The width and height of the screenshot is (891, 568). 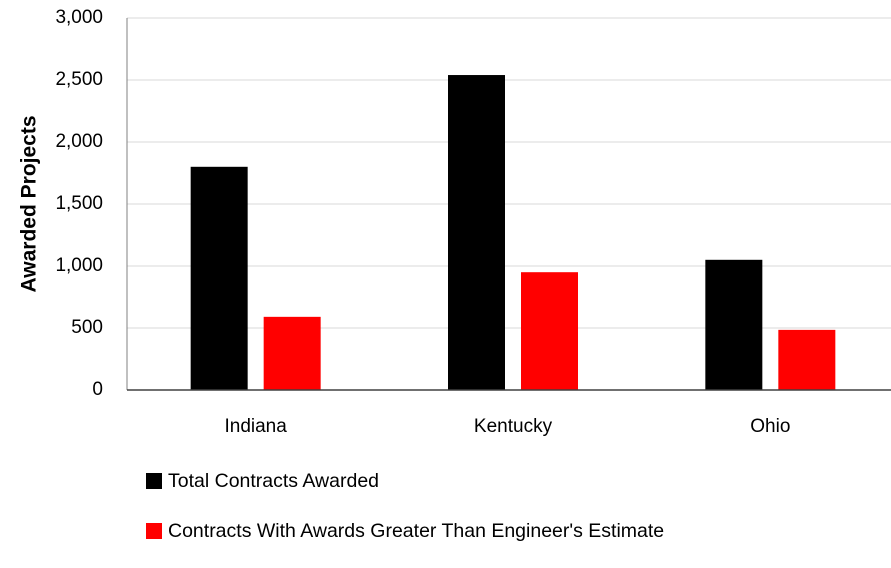 What do you see at coordinates (274, 480) in the screenshot?
I see `legend-label-total: Total Contracts Awarded` at bounding box center [274, 480].